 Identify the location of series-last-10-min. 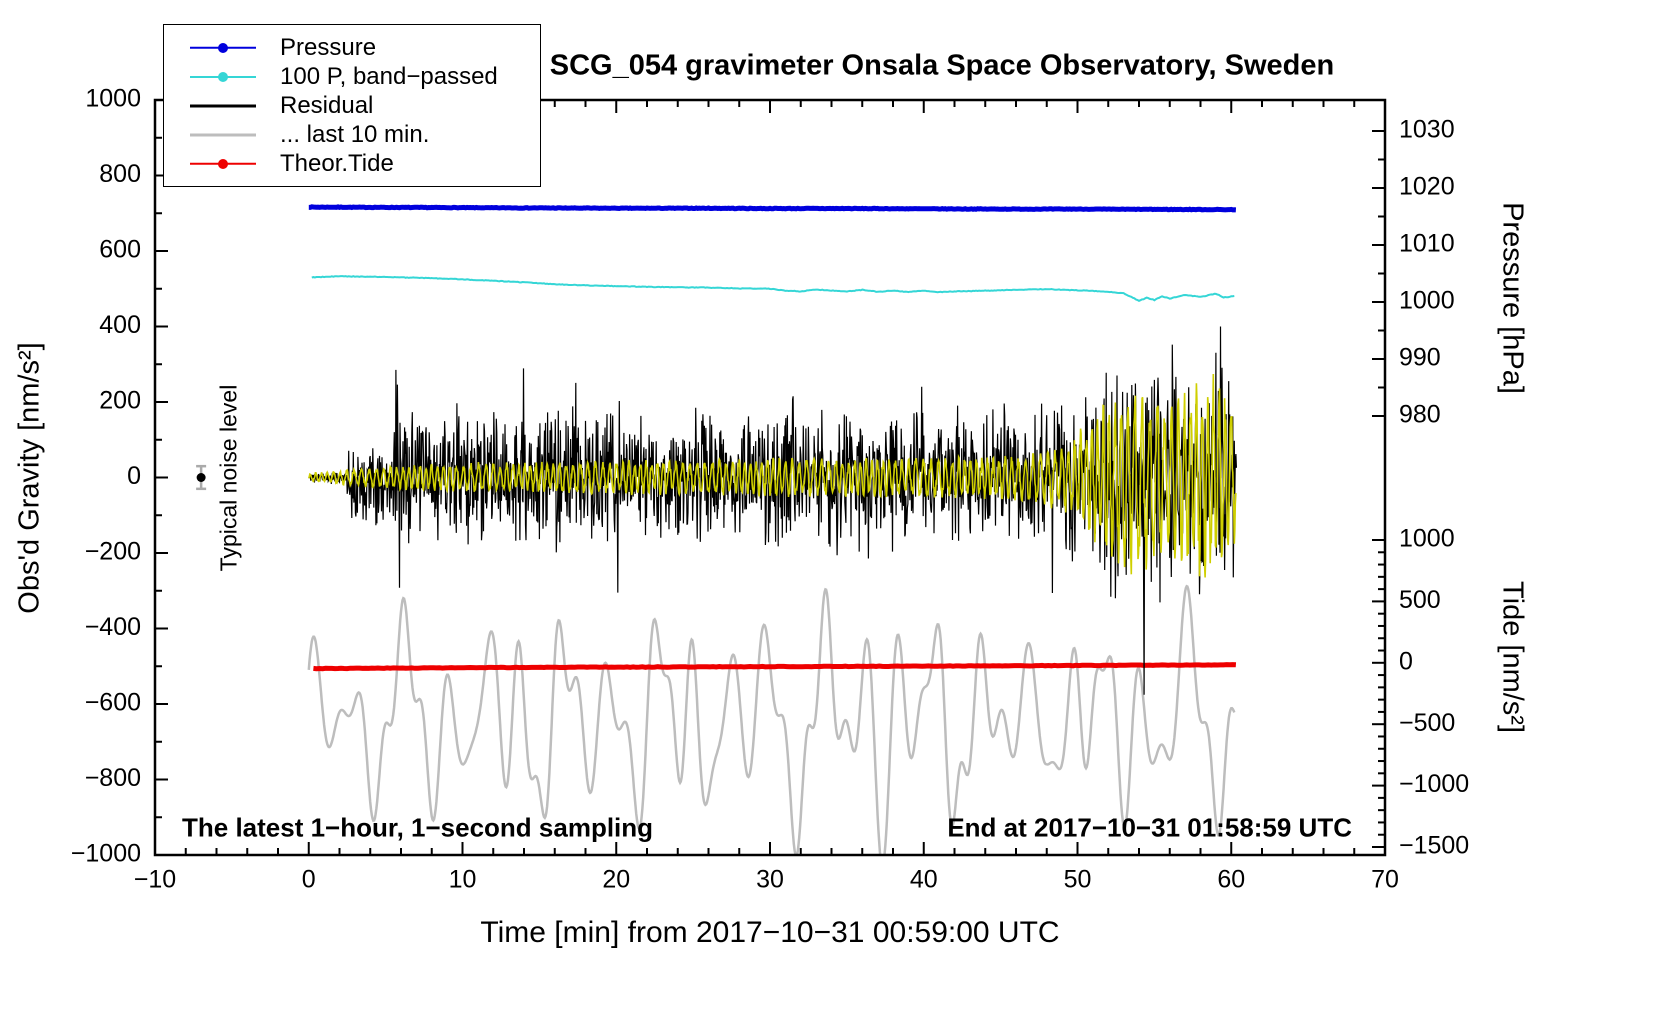
(771, 719).